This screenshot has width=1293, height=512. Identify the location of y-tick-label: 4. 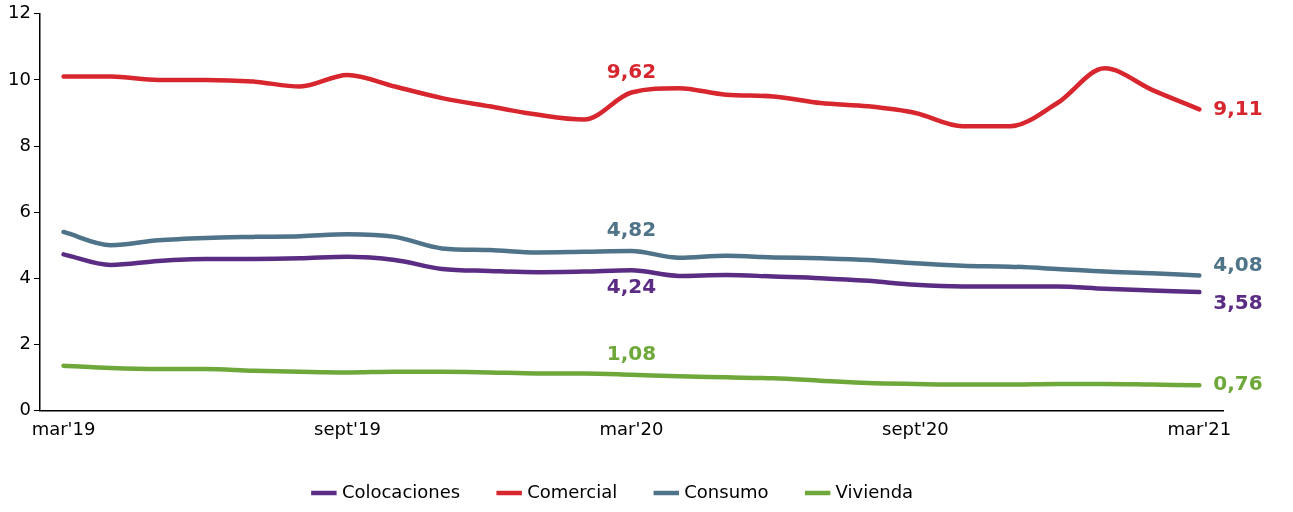
(25, 276).